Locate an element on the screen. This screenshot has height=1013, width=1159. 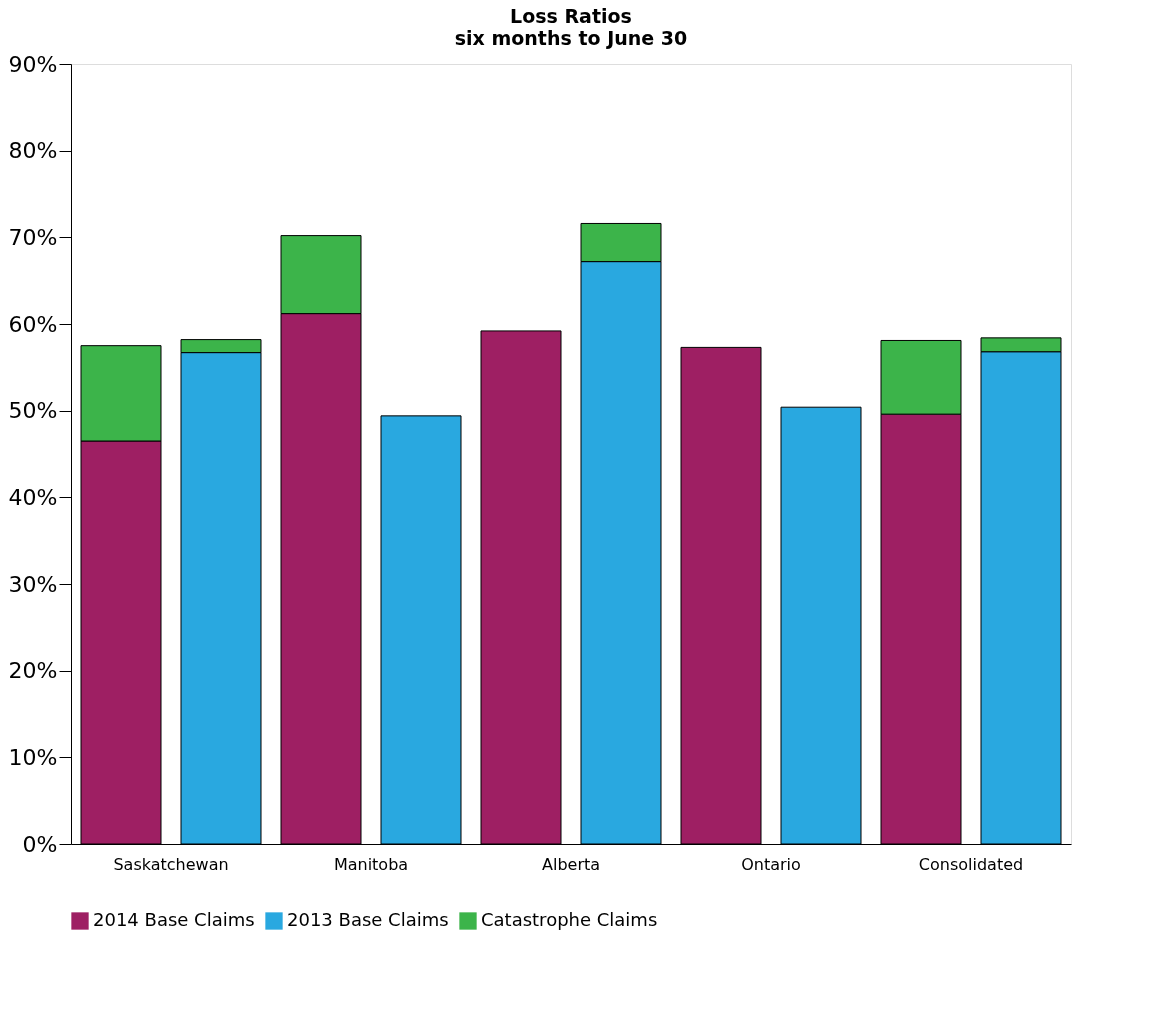
y-tick-label: 10% is located at coordinates (33, 757).